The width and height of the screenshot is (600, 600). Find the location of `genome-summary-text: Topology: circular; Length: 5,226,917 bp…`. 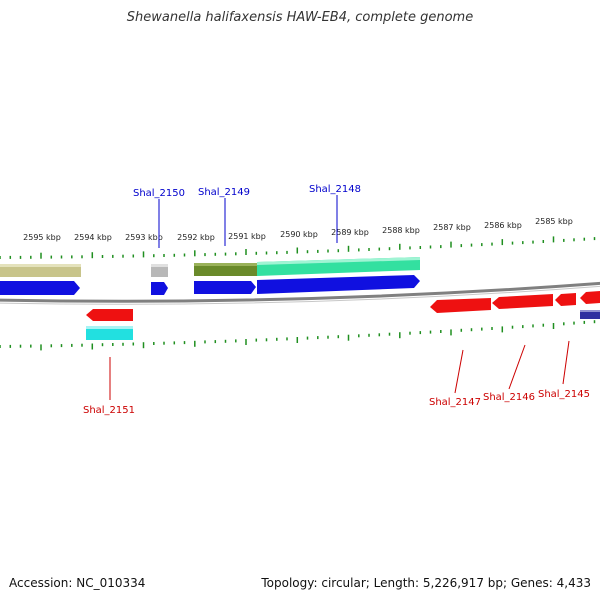

genome-summary-text: Topology: circular; Length: 5,226,917 bp… is located at coordinates (426, 583).